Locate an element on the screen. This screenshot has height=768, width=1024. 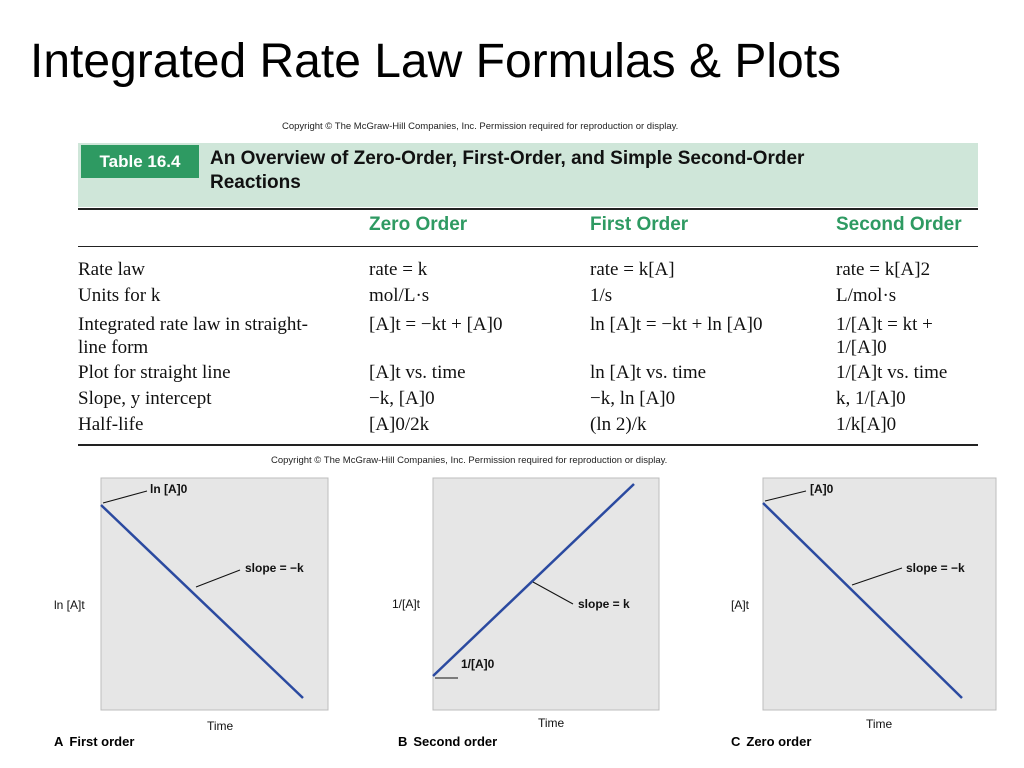
table-cell: 1/[A]t vs. time is located at coordinates (892, 372).